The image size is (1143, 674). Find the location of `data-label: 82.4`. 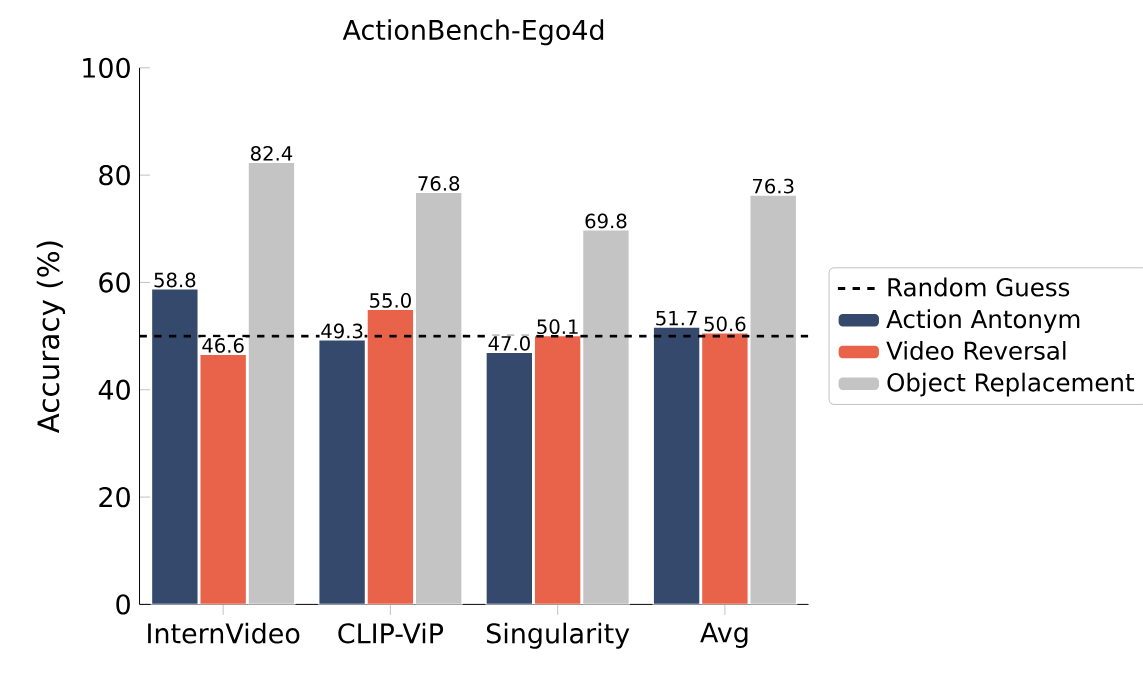

data-label: 82.4 is located at coordinates (271, 153).